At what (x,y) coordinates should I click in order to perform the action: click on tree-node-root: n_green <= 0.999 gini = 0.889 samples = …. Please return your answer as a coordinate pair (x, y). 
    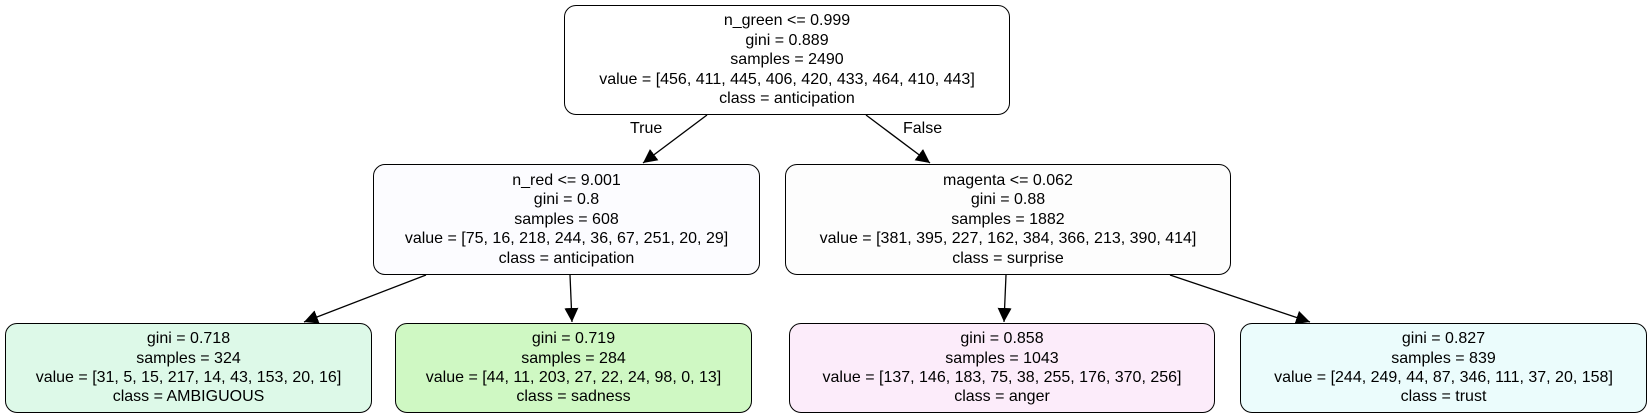
    Looking at the image, I should click on (787, 60).